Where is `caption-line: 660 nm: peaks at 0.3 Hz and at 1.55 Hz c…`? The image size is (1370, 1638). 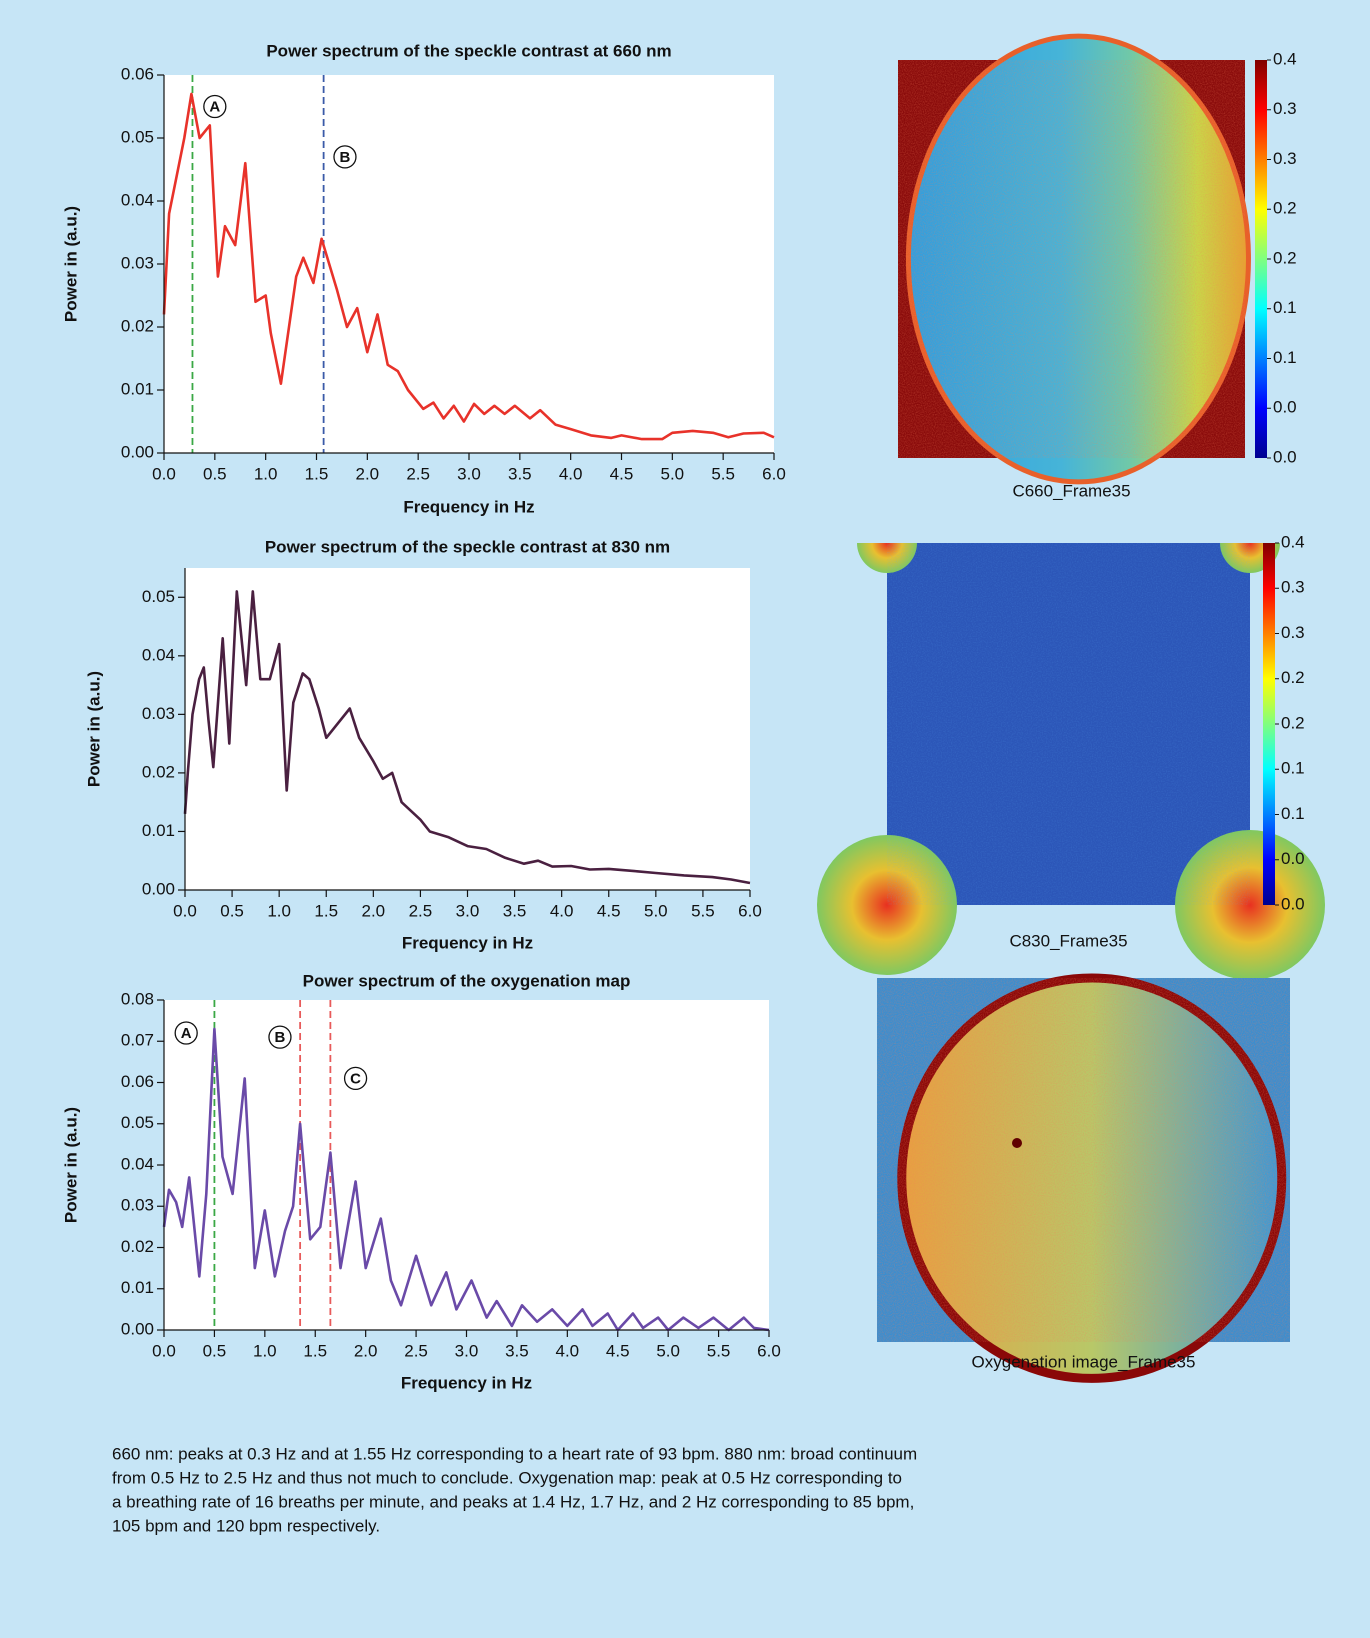 caption-line: 660 nm: peaks at 0.3 Hz and at 1.55 Hz c… is located at coordinates (514, 1453).